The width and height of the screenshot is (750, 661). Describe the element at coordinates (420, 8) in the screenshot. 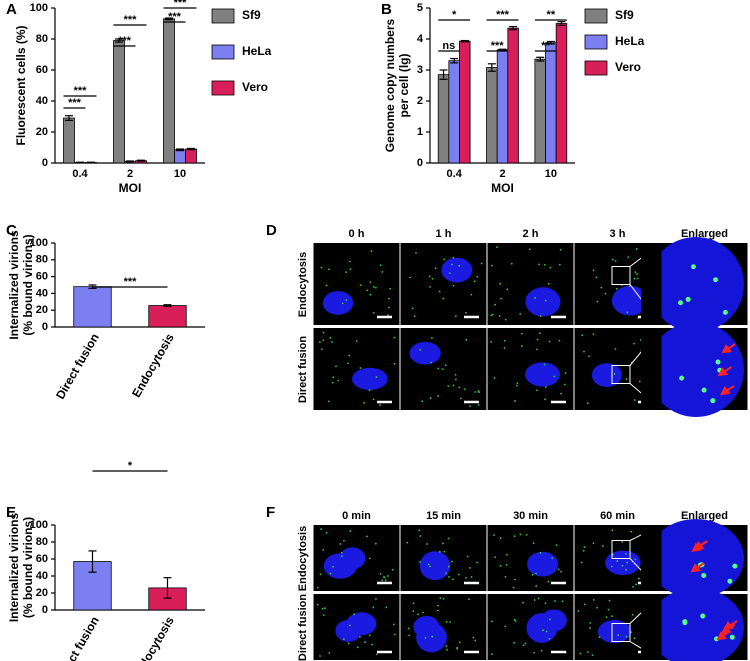

I see `y-tick-label: 5` at that location.